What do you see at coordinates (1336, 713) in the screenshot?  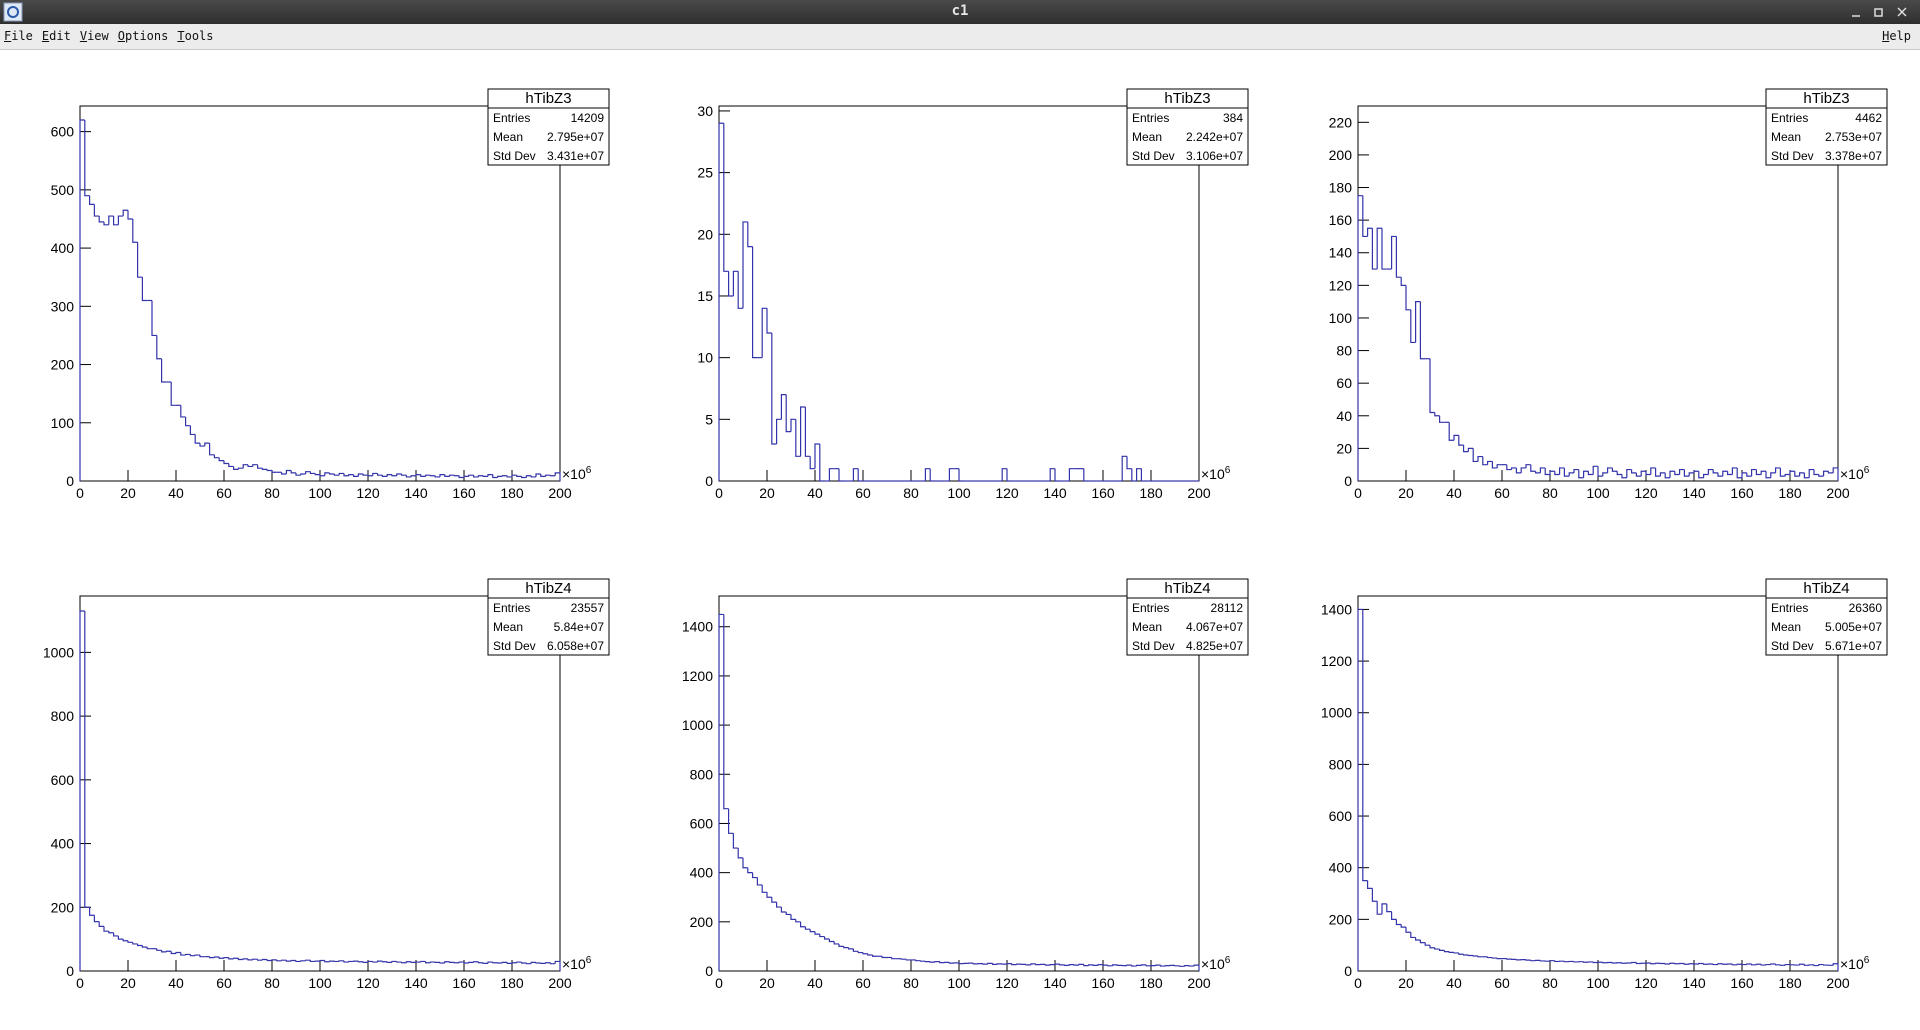 I see `y-tick-label: 1000` at bounding box center [1336, 713].